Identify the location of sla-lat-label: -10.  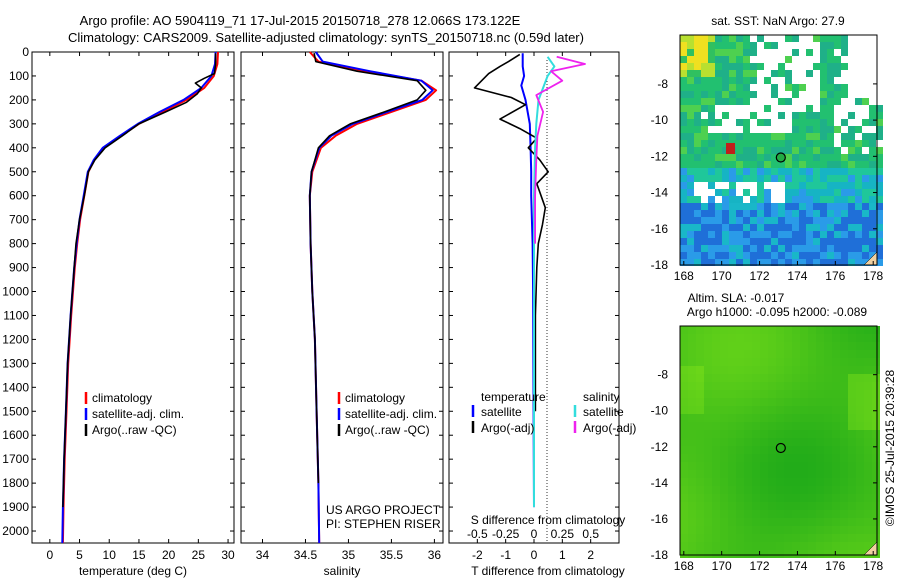
(660, 411).